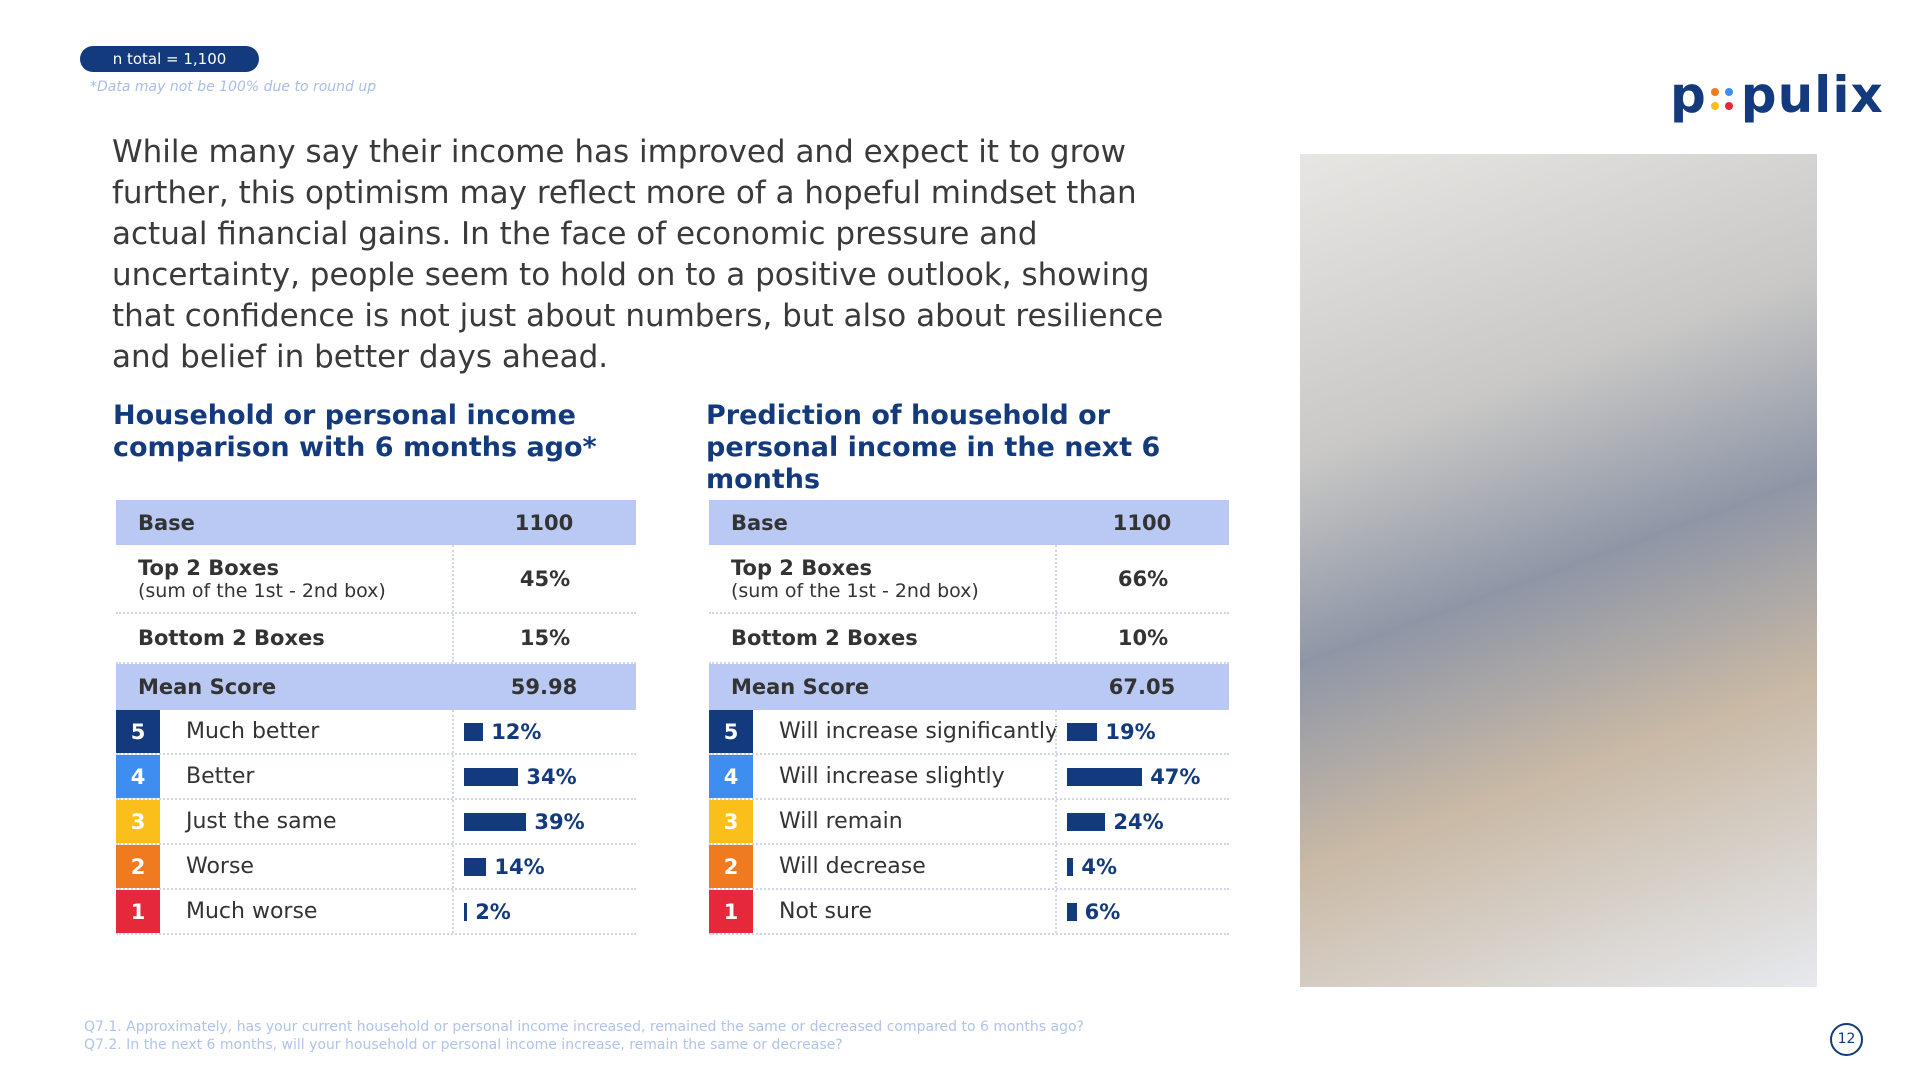 The height and width of the screenshot is (1080, 1920). Describe the element at coordinates (516, 731) in the screenshot. I see `bar-value: 12%` at that location.